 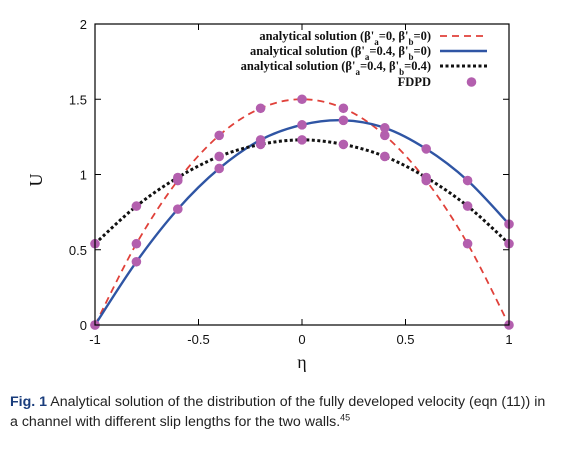 I want to click on y-axis-title: U, so click(x=36, y=180).